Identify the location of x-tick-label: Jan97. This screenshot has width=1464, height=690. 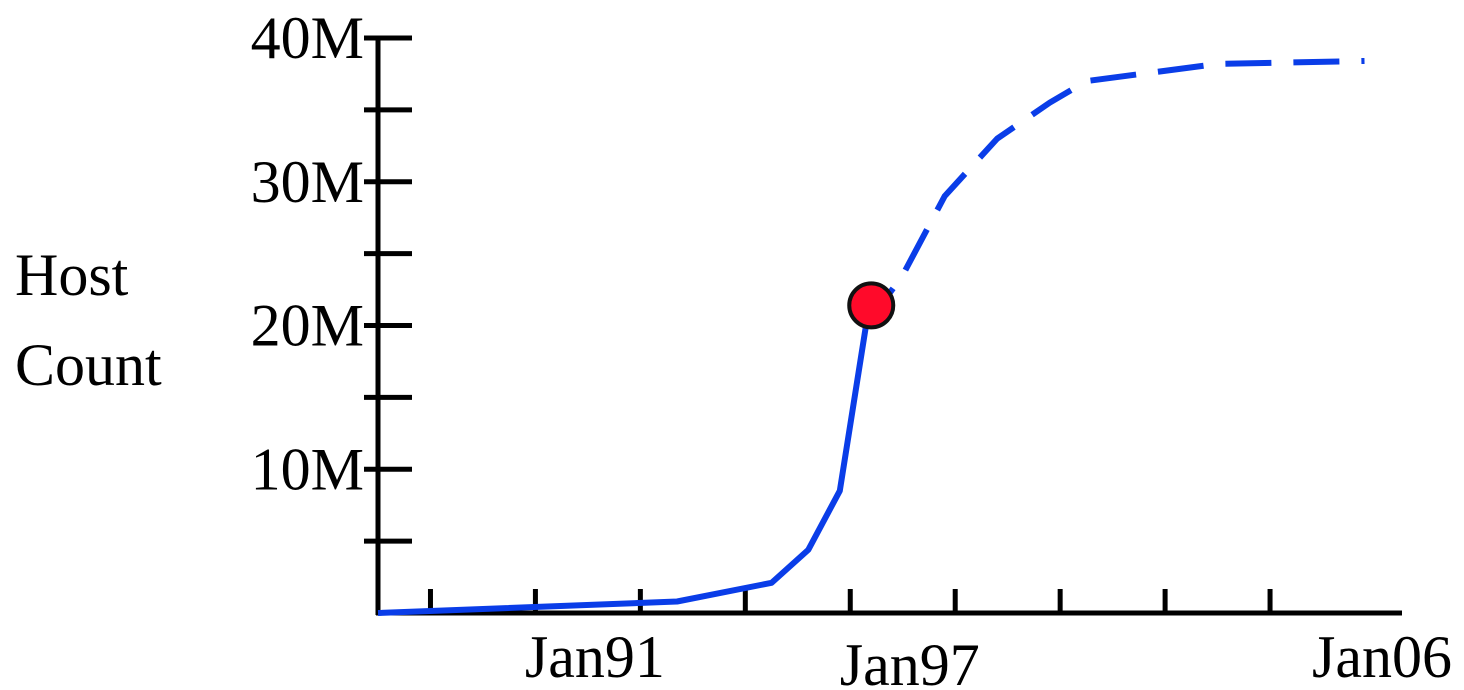
(910, 661).